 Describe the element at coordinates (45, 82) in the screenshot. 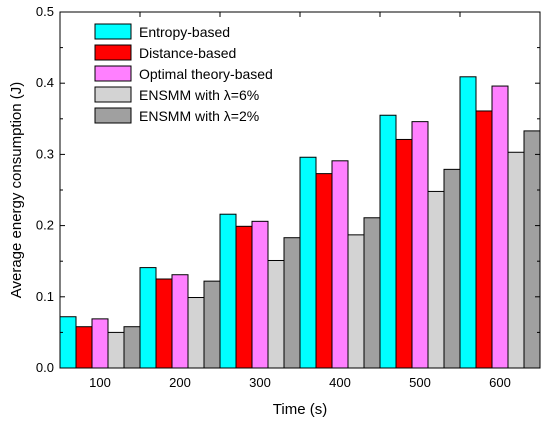

I see `y-tick-label: 0.4` at that location.